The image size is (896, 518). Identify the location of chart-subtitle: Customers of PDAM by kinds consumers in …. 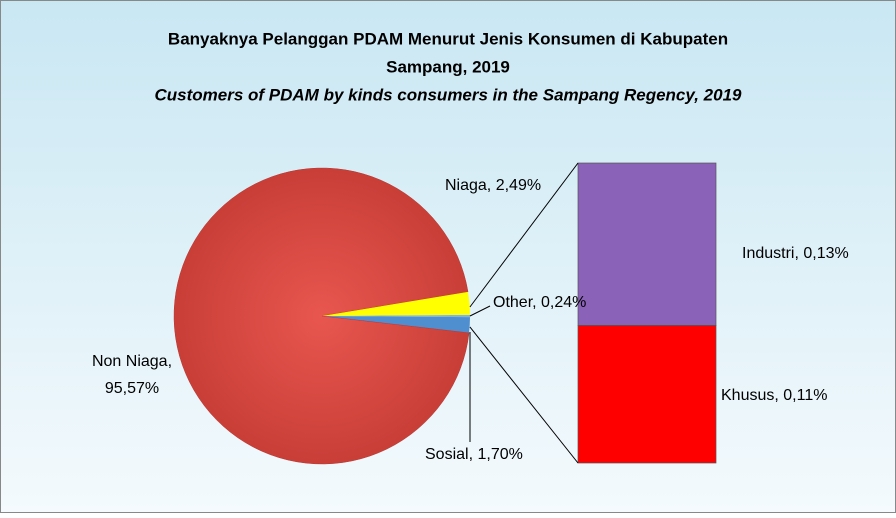
(449, 94).